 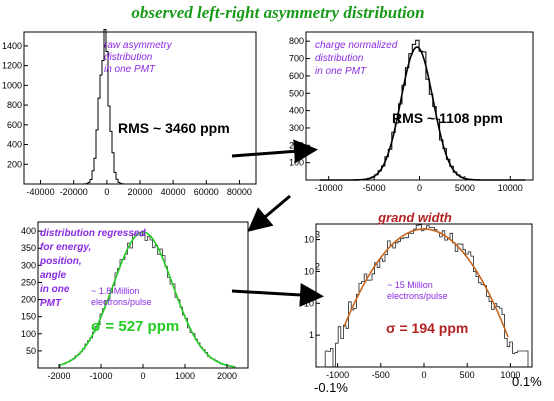 I want to click on panel-charge-y-axis: 100 200 300 400 500 600 700 800, so click(x=299, y=102).